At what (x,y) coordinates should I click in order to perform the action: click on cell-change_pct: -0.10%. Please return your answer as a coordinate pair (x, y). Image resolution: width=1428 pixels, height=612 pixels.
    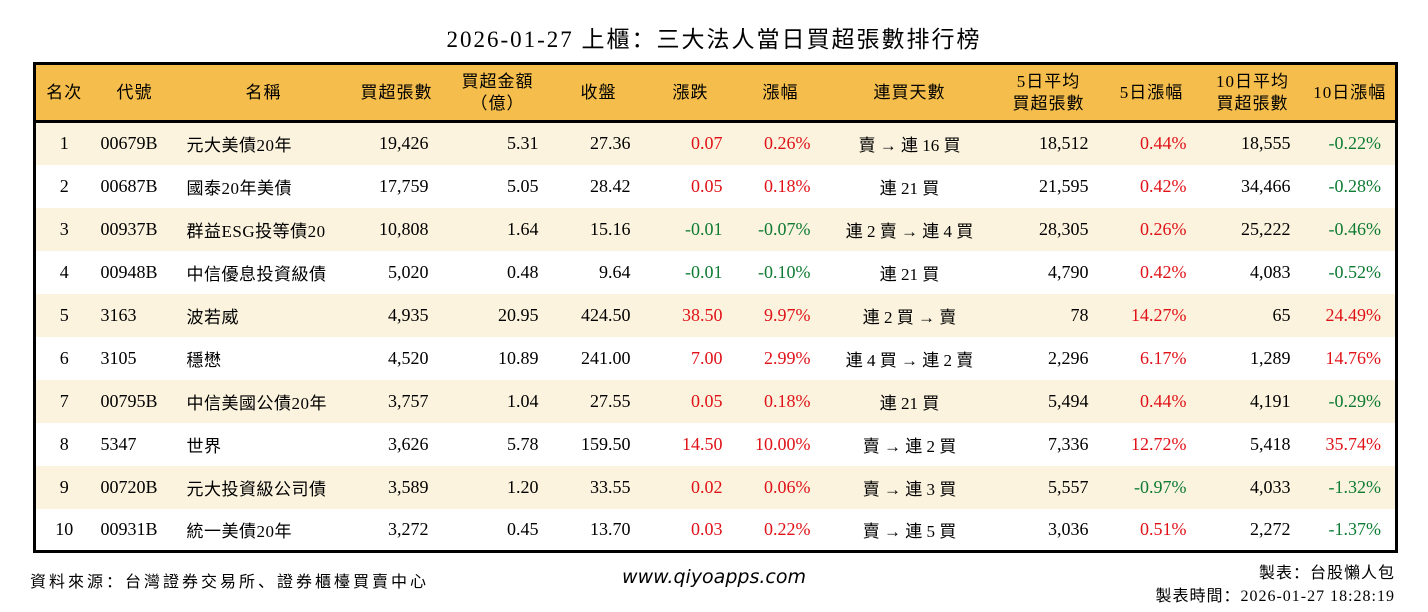
    Looking at the image, I should click on (784, 271).